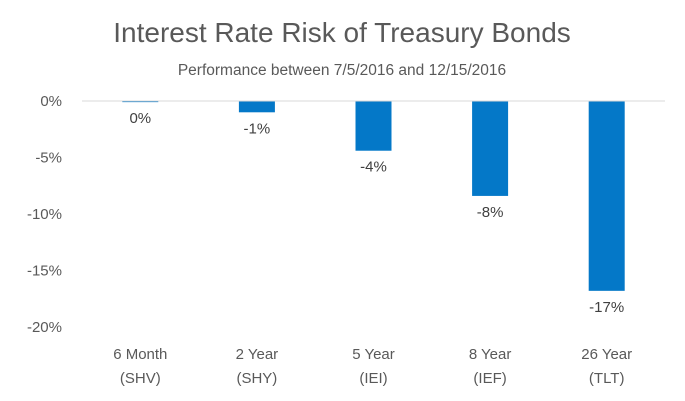  I want to click on data-label: -17%, so click(606, 307).